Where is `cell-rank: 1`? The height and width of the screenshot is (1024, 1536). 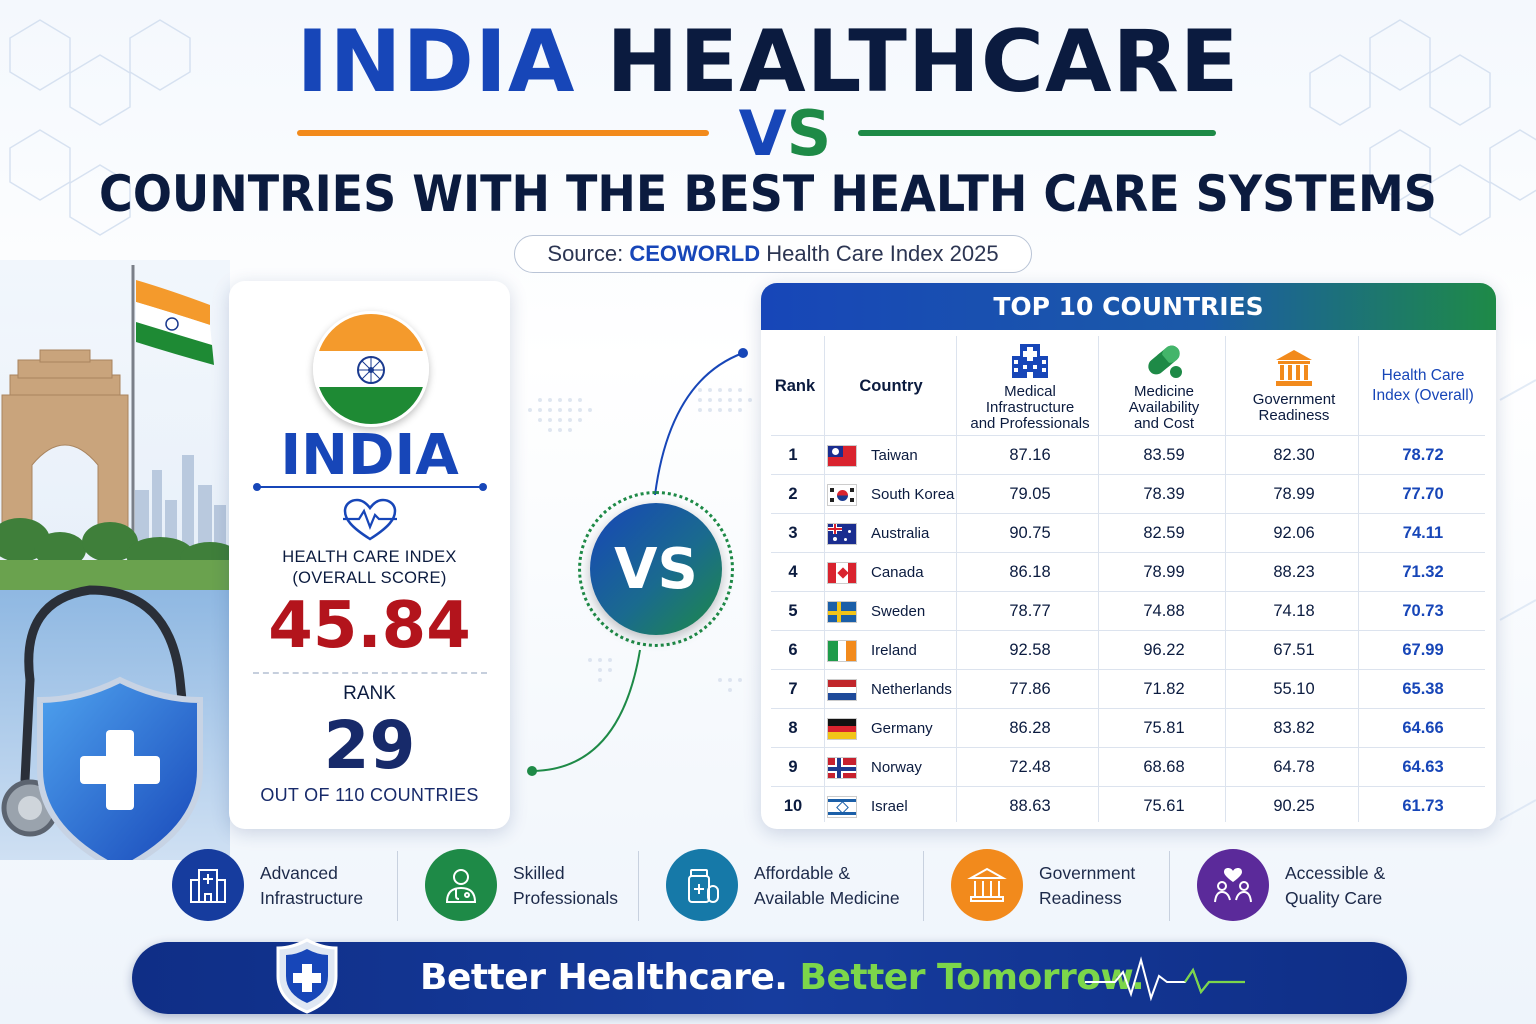
cell-rank: 1 is located at coordinates (793, 455).